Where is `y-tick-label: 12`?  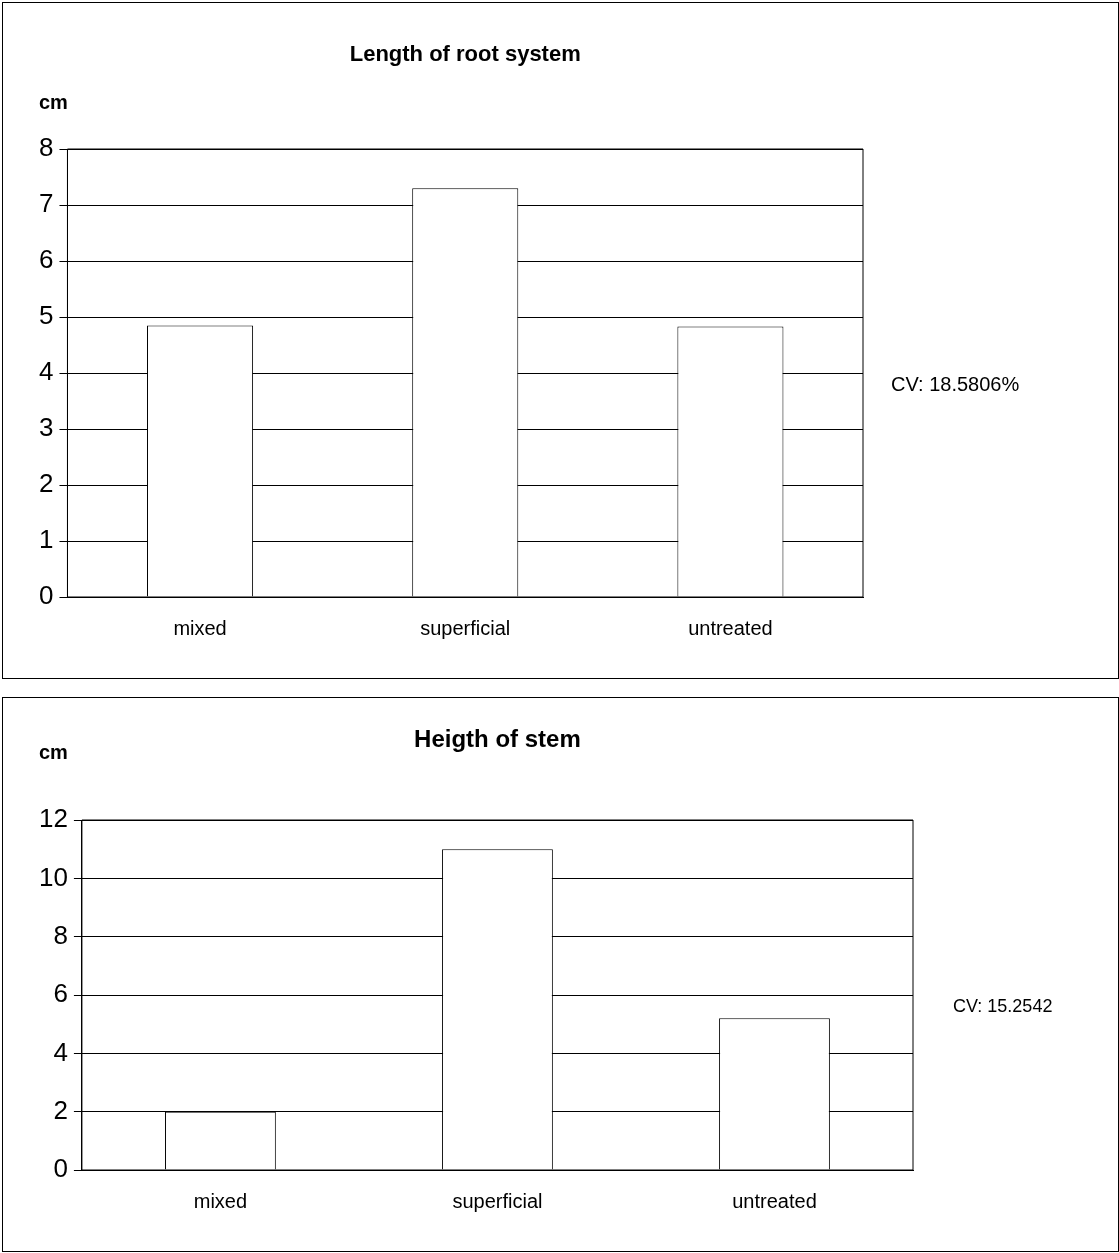
y-tick-label: 12 is located at coordinates (53, 818).